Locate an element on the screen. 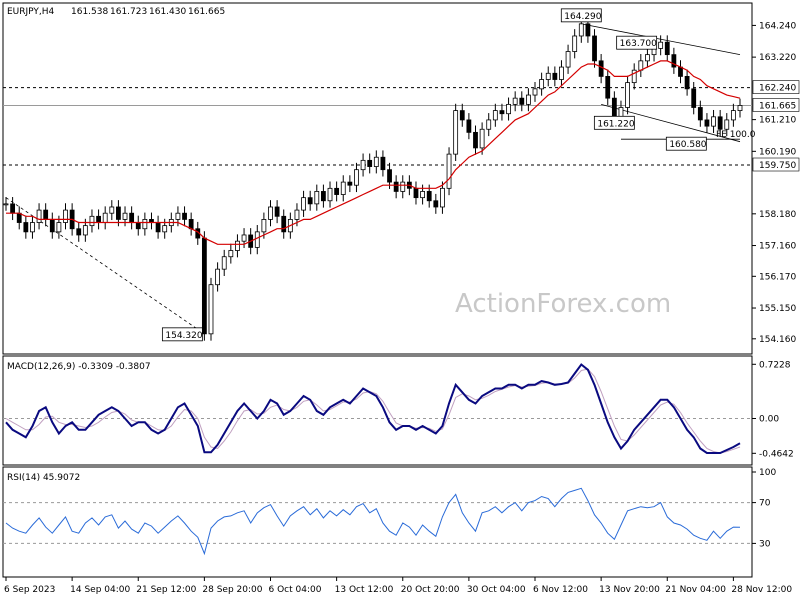 The image size is (800, 604). macd-tick-label-0: 0.7228 is located at coordinates (775, 365).